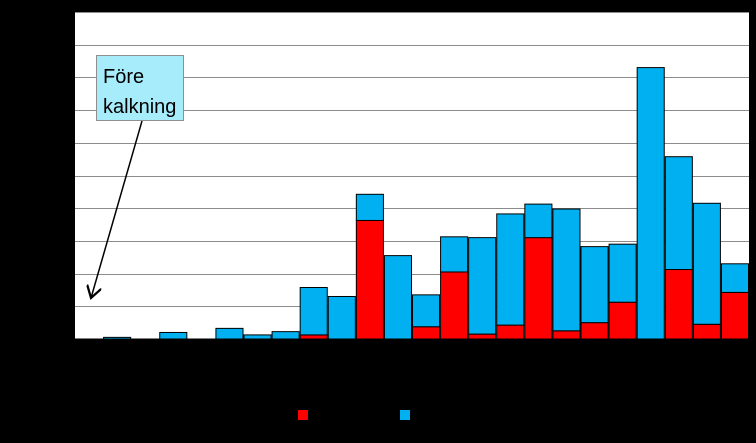 This screenshot has height=443, width=756. Describe the element at coordinates (124, 77) in the screenshot. I see `annotation-line-1: Före` at that location.